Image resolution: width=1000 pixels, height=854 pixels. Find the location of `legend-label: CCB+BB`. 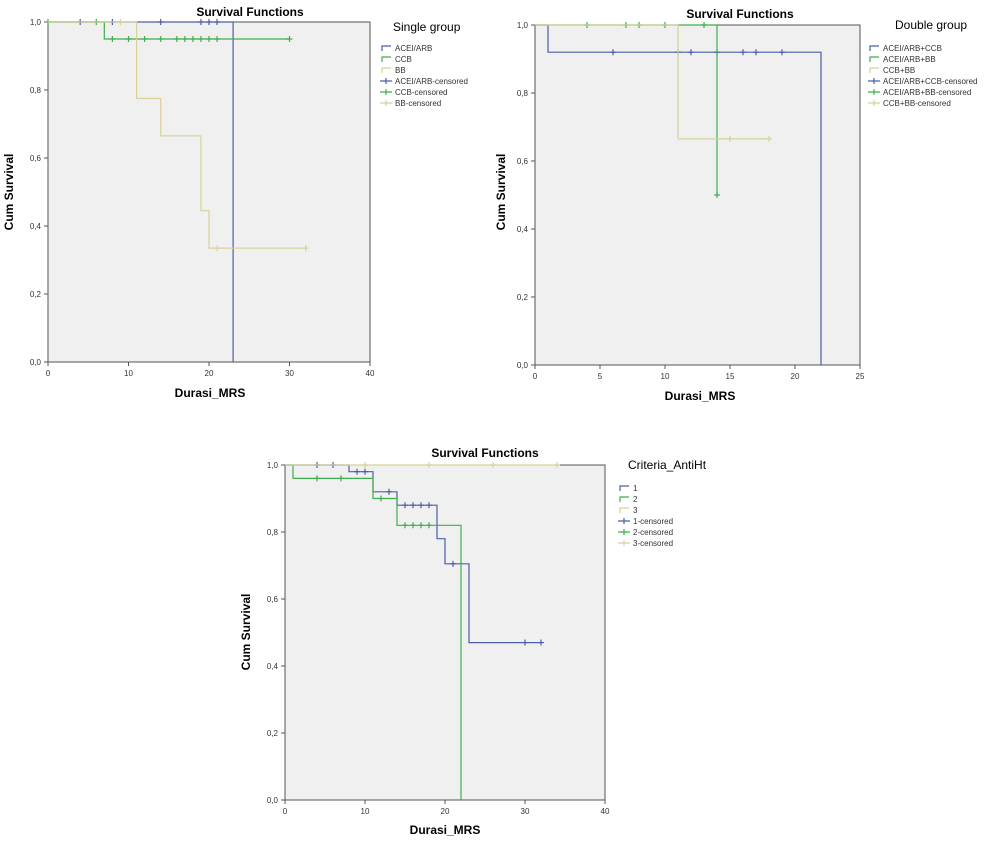

legend-label: CCB+BB is located at coordinates (899, 70).